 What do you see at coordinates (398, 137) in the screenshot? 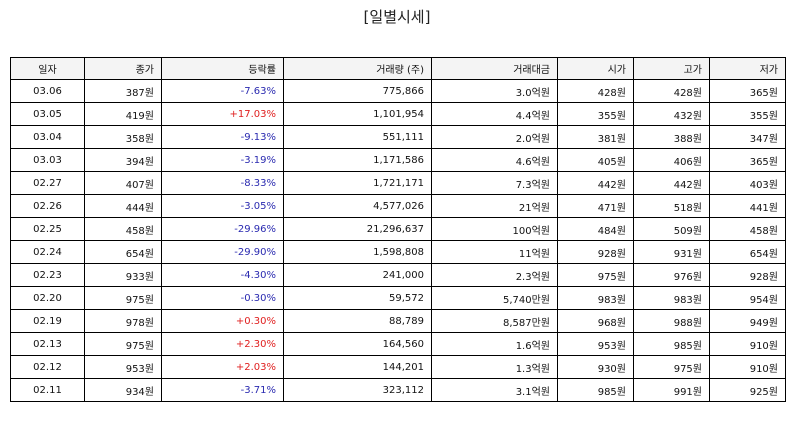
I see `table-row: 03.04 358원 -9.13% 551,111 2.0억원 381원 388원 347원` at bounding box center [398, 137].